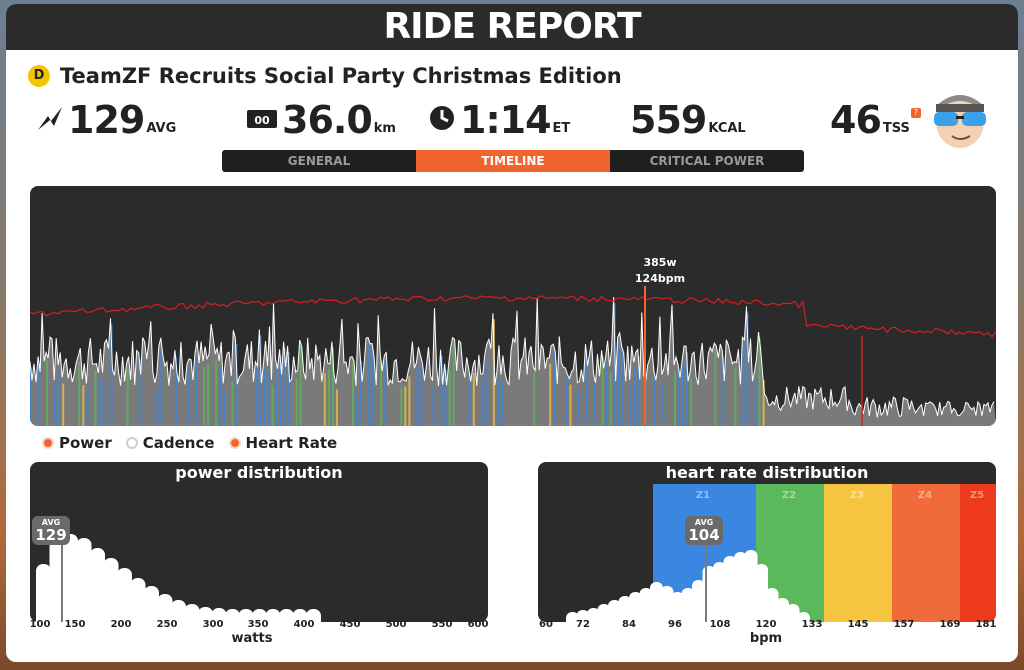 This screenshot has width=1024, height=670. I want to click on chart-legend: Power Cadence Heart Rate, so click(196, 443).